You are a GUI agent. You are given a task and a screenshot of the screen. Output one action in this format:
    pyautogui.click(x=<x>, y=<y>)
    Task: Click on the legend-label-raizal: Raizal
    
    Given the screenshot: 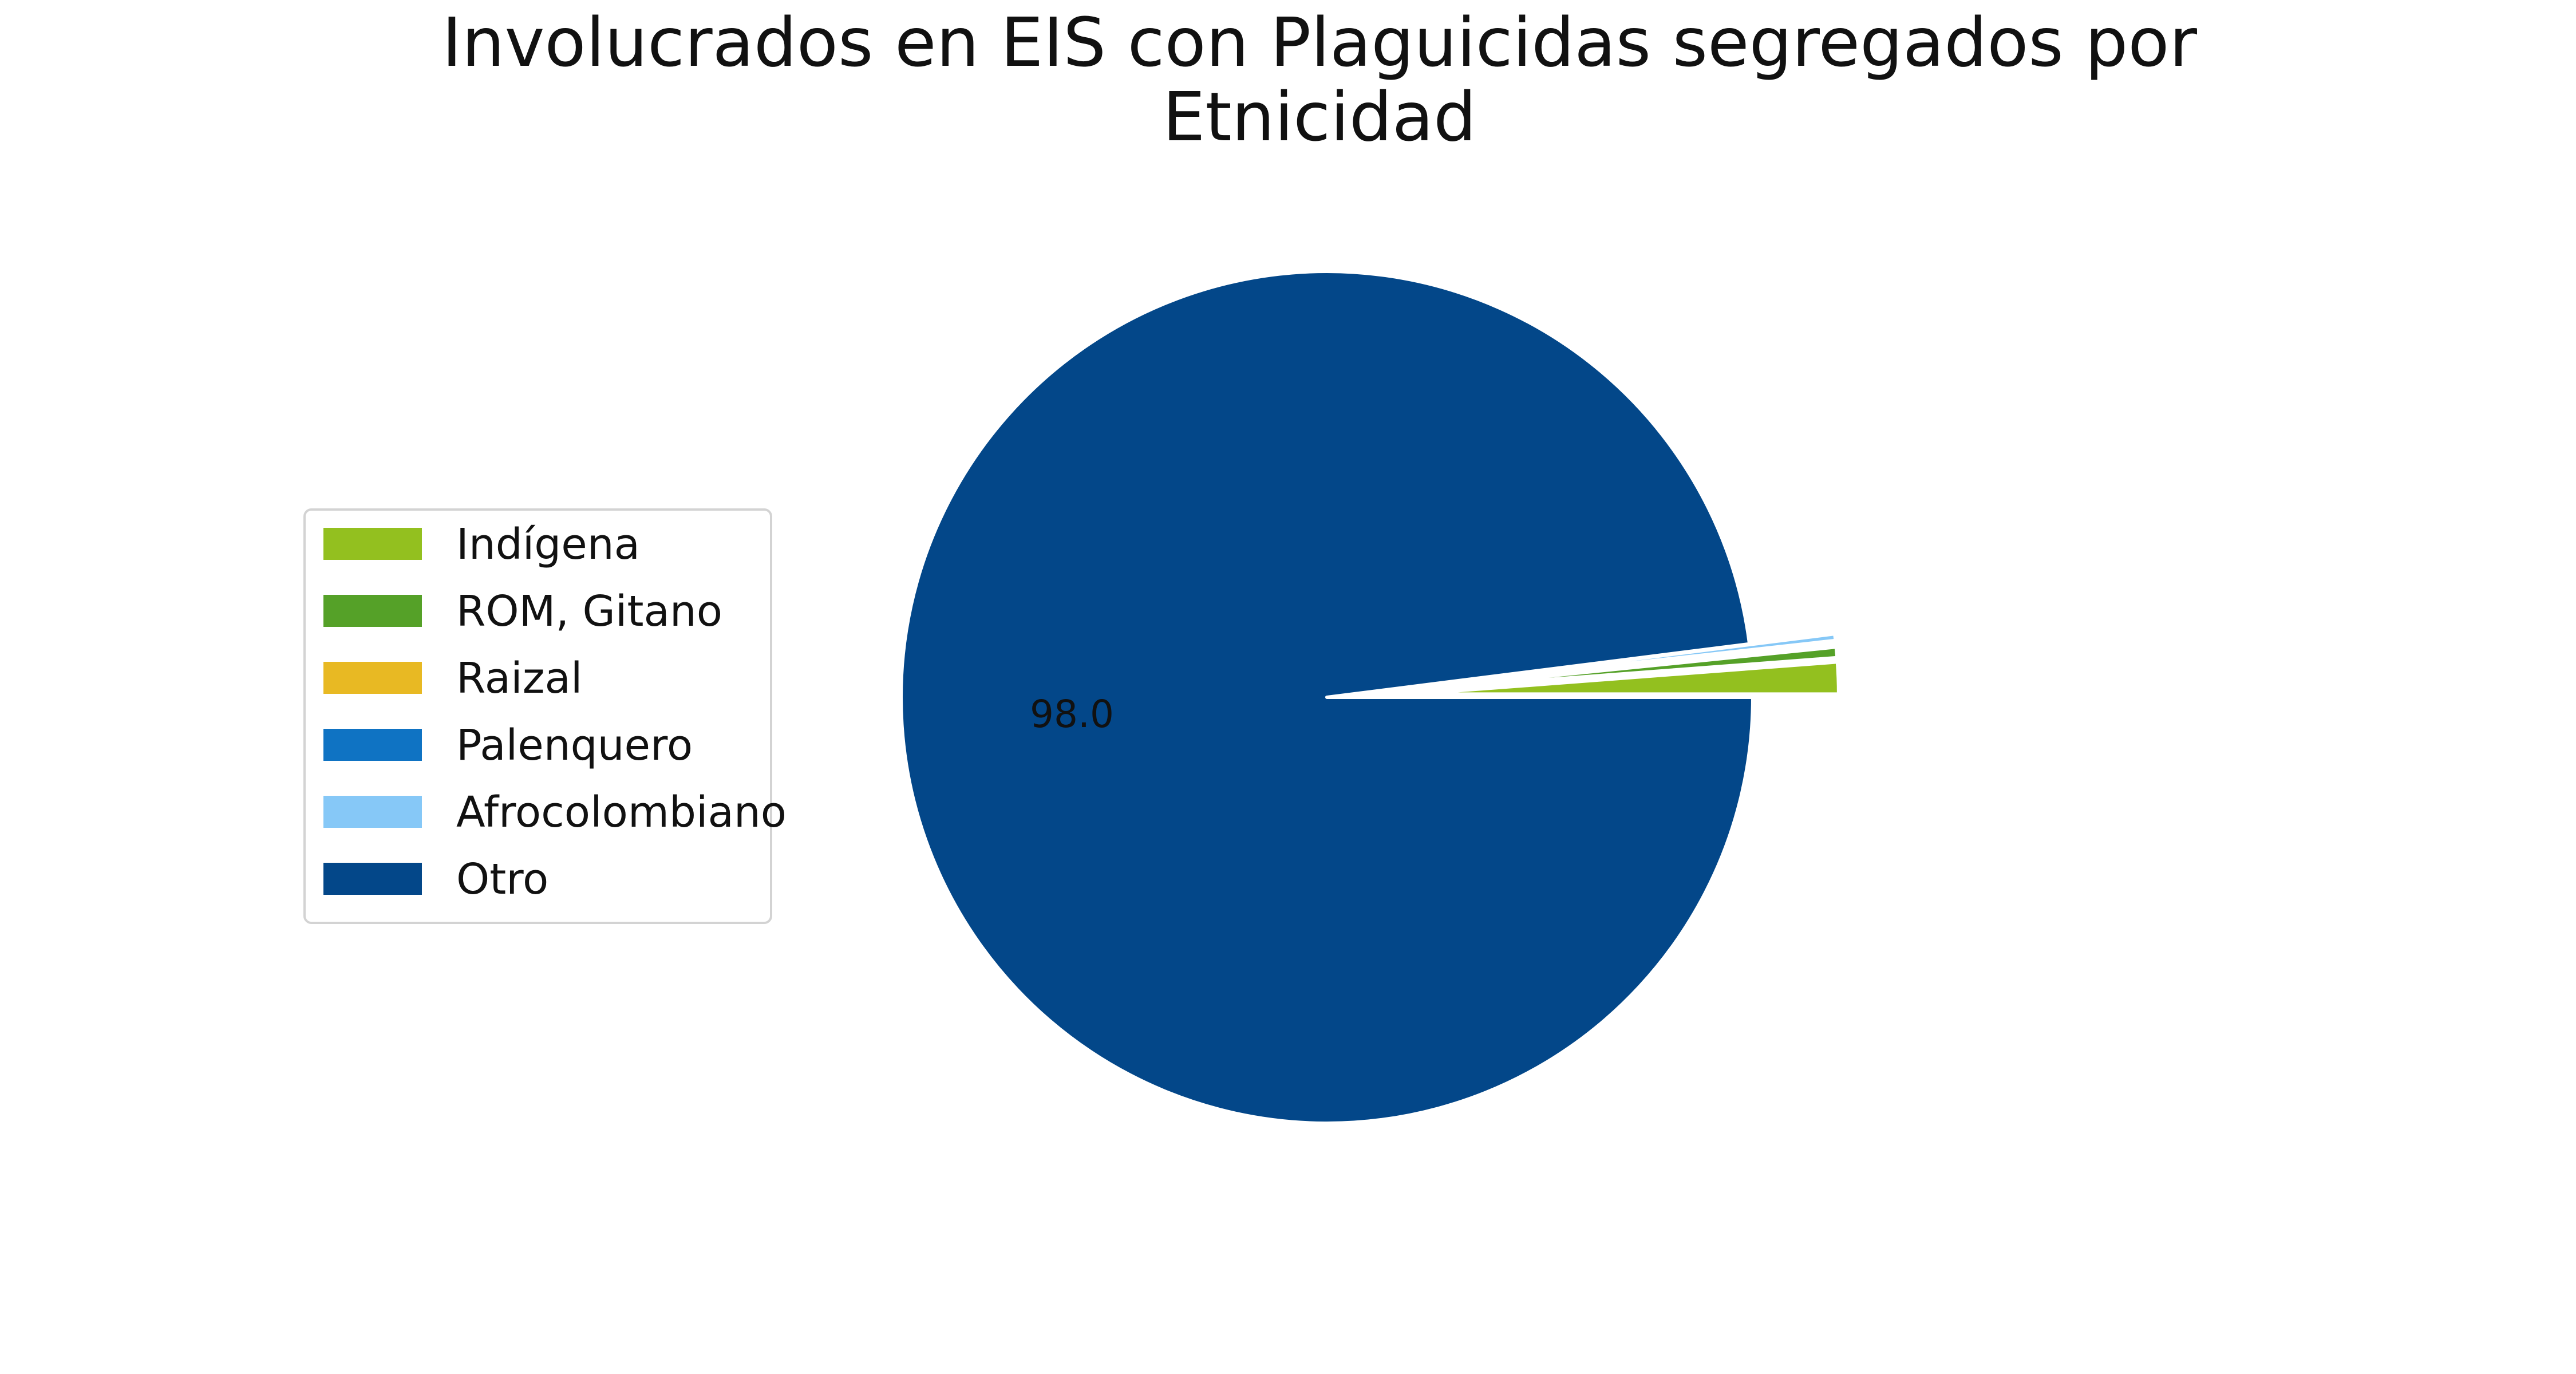 What is the action you would take?
    pyautogui.click(x=519, y=679)
    